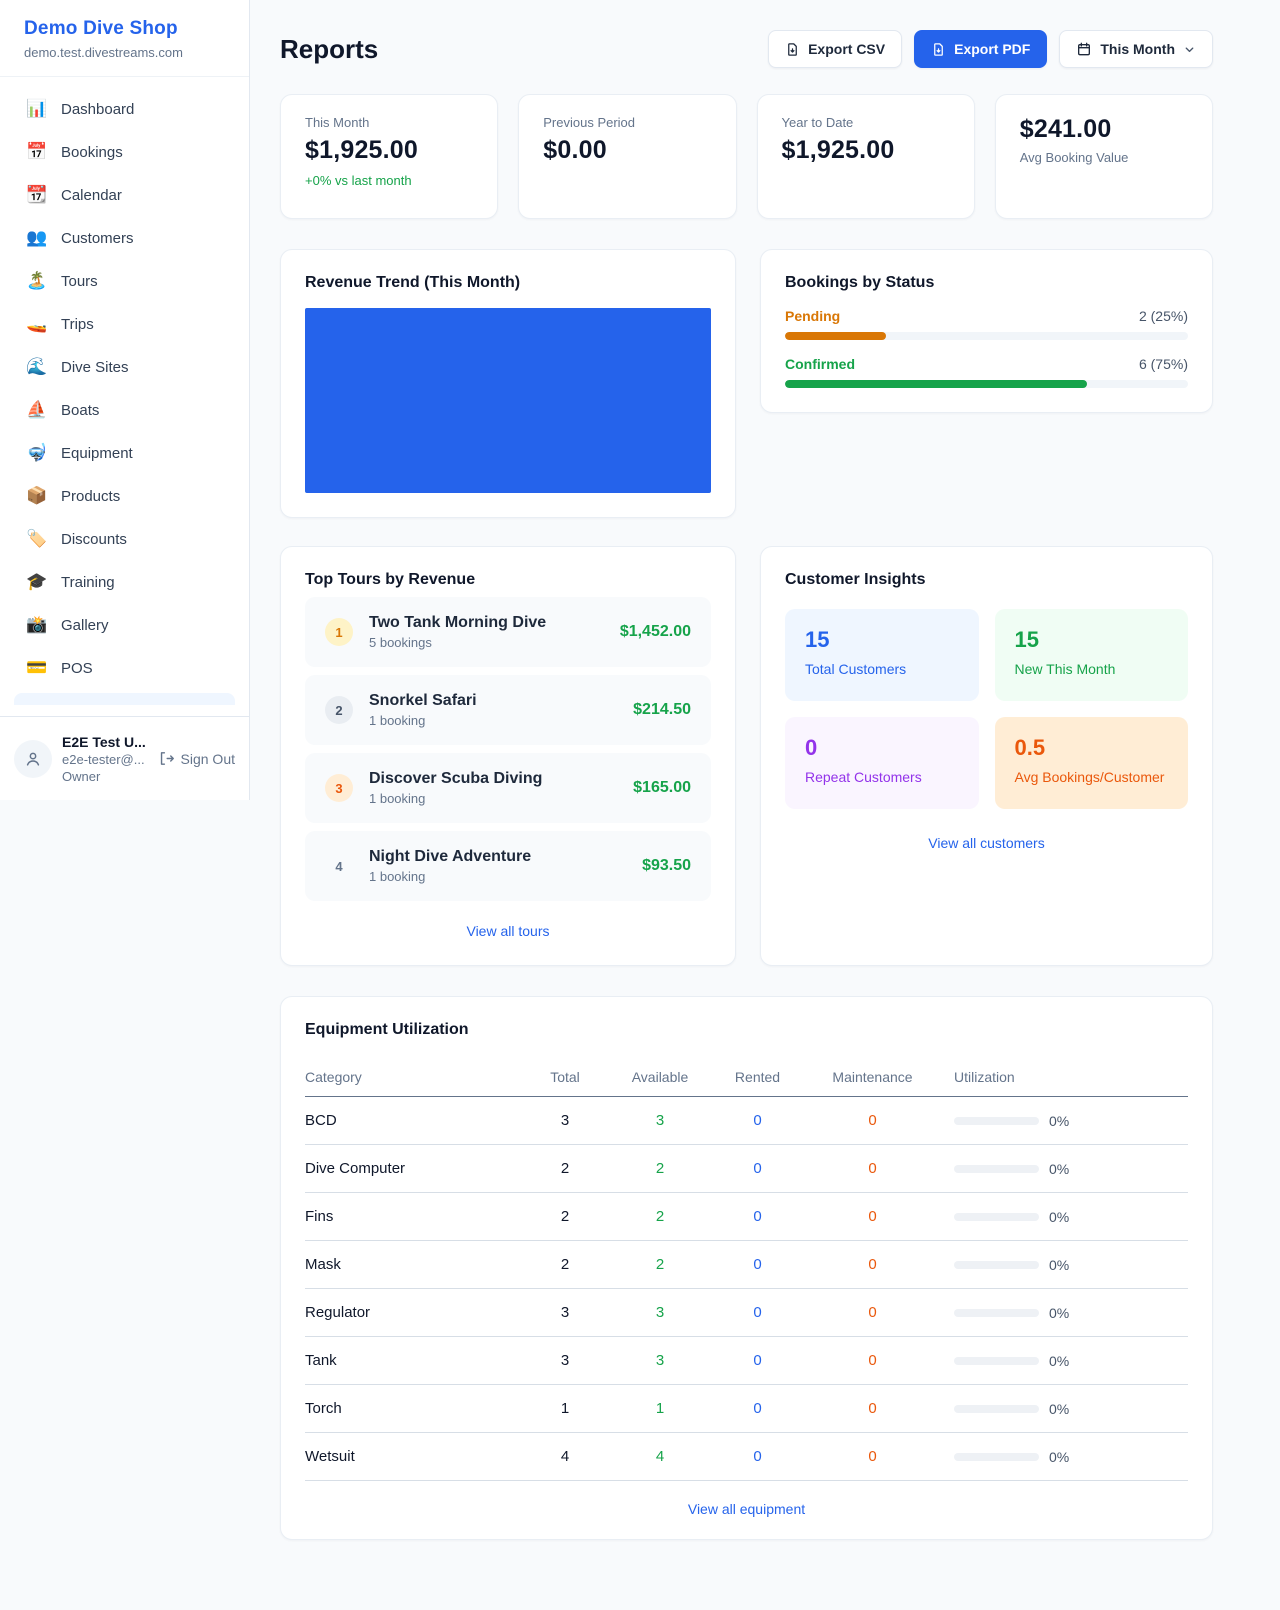 The image size is (1280, 1610). I want to click on status-label: Confirmed, so click(820, 364).